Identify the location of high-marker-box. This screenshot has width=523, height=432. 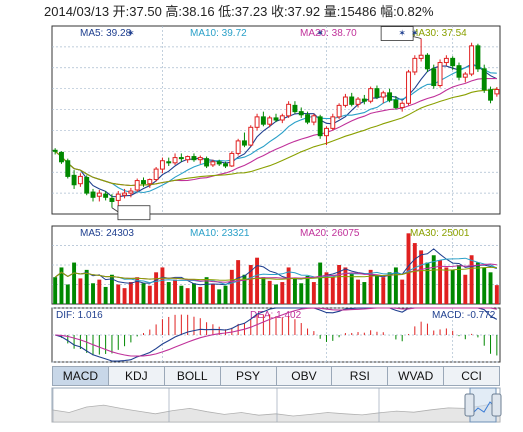
(397, 33).